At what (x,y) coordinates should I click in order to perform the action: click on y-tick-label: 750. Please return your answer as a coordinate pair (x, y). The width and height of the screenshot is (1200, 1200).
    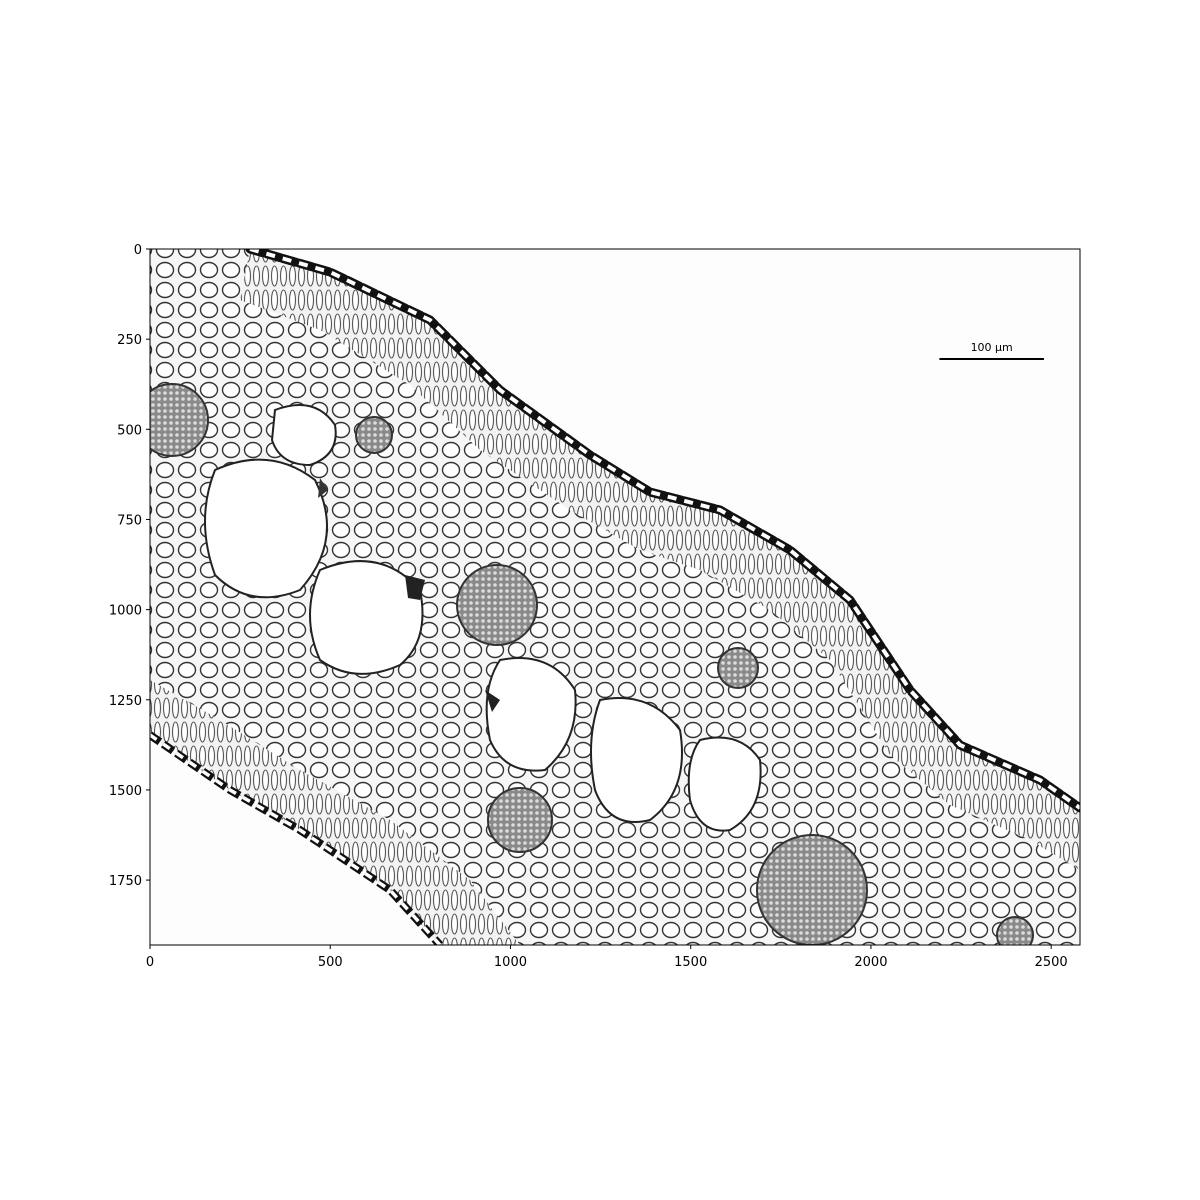
    Looking at the image, I should click on (129, 520).